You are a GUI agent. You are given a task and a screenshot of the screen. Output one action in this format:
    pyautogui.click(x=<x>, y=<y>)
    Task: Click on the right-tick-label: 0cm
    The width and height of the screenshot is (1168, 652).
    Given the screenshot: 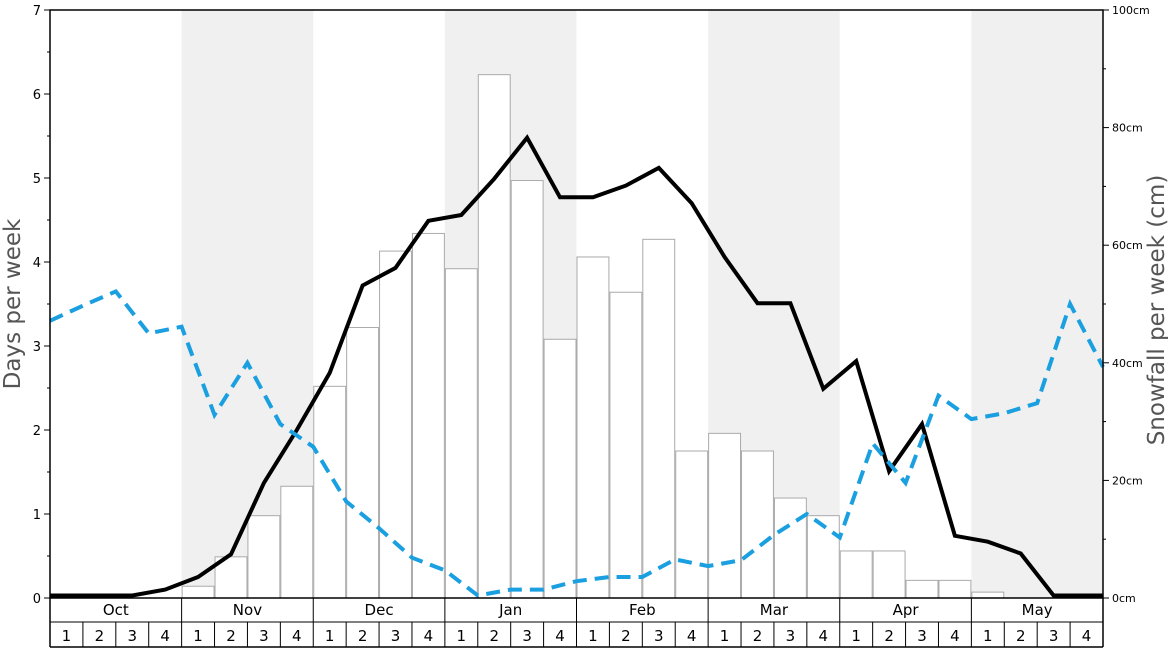 What is the action you would take?
    pyautogui.click(x=1124, y=598)
    